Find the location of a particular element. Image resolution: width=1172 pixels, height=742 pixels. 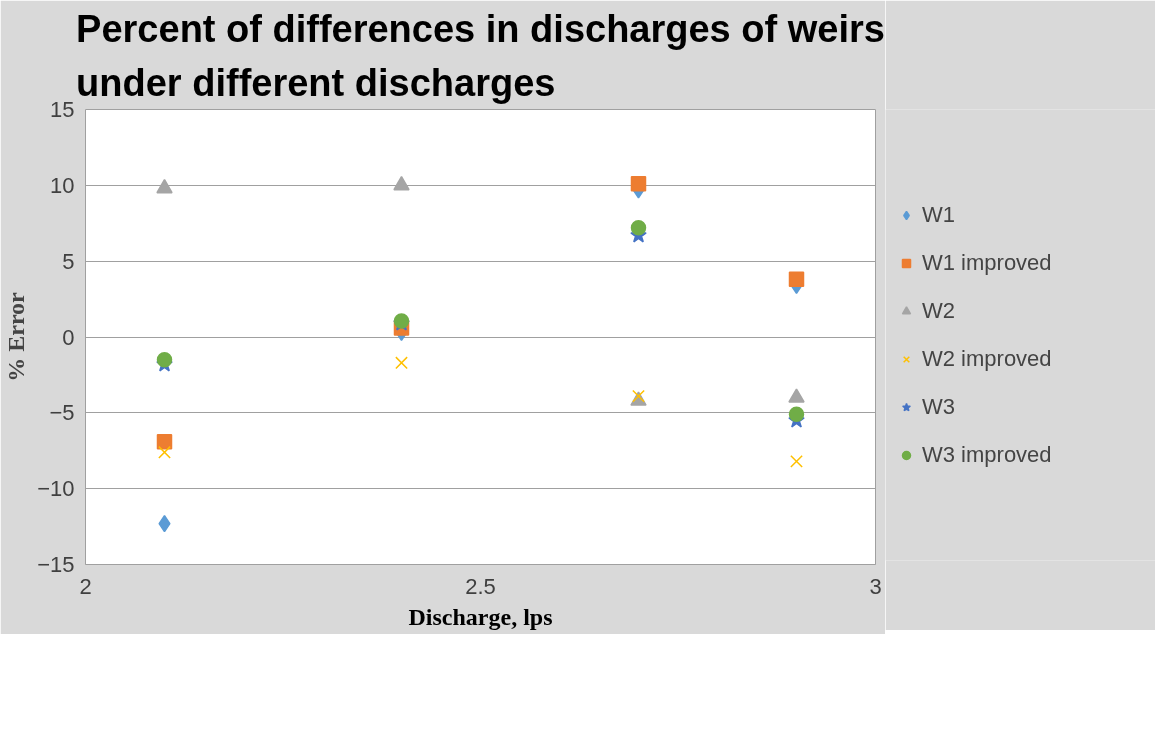

y-tick-label: 5 is located at coordinates (68, 261).